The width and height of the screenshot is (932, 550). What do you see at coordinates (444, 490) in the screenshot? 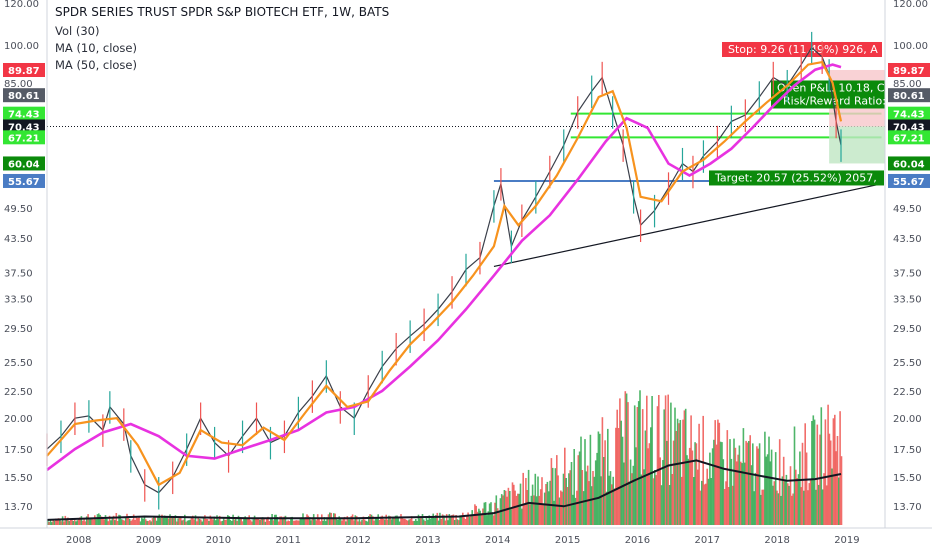
I see `volume-ma-line` at bounding box center [444, 490].